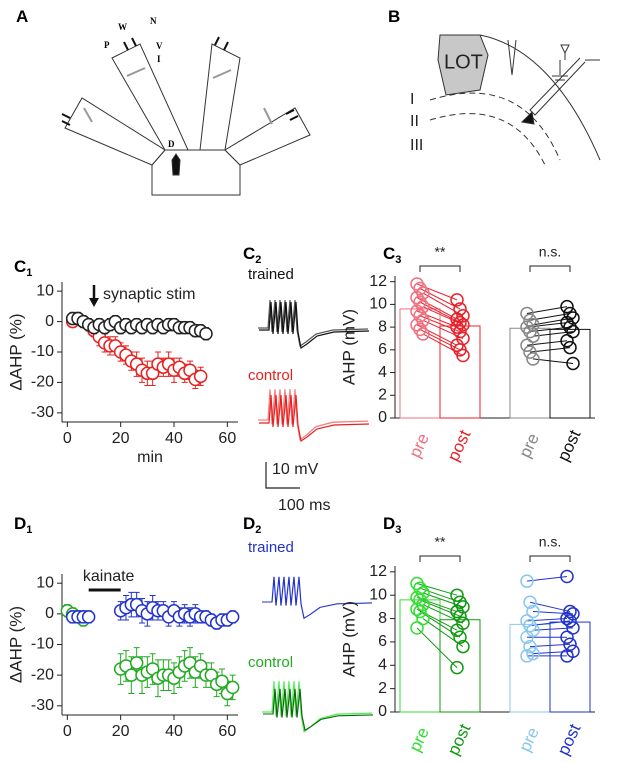 This screenshot has height=763, width=625. I want to click on arena, so click(196, 172).